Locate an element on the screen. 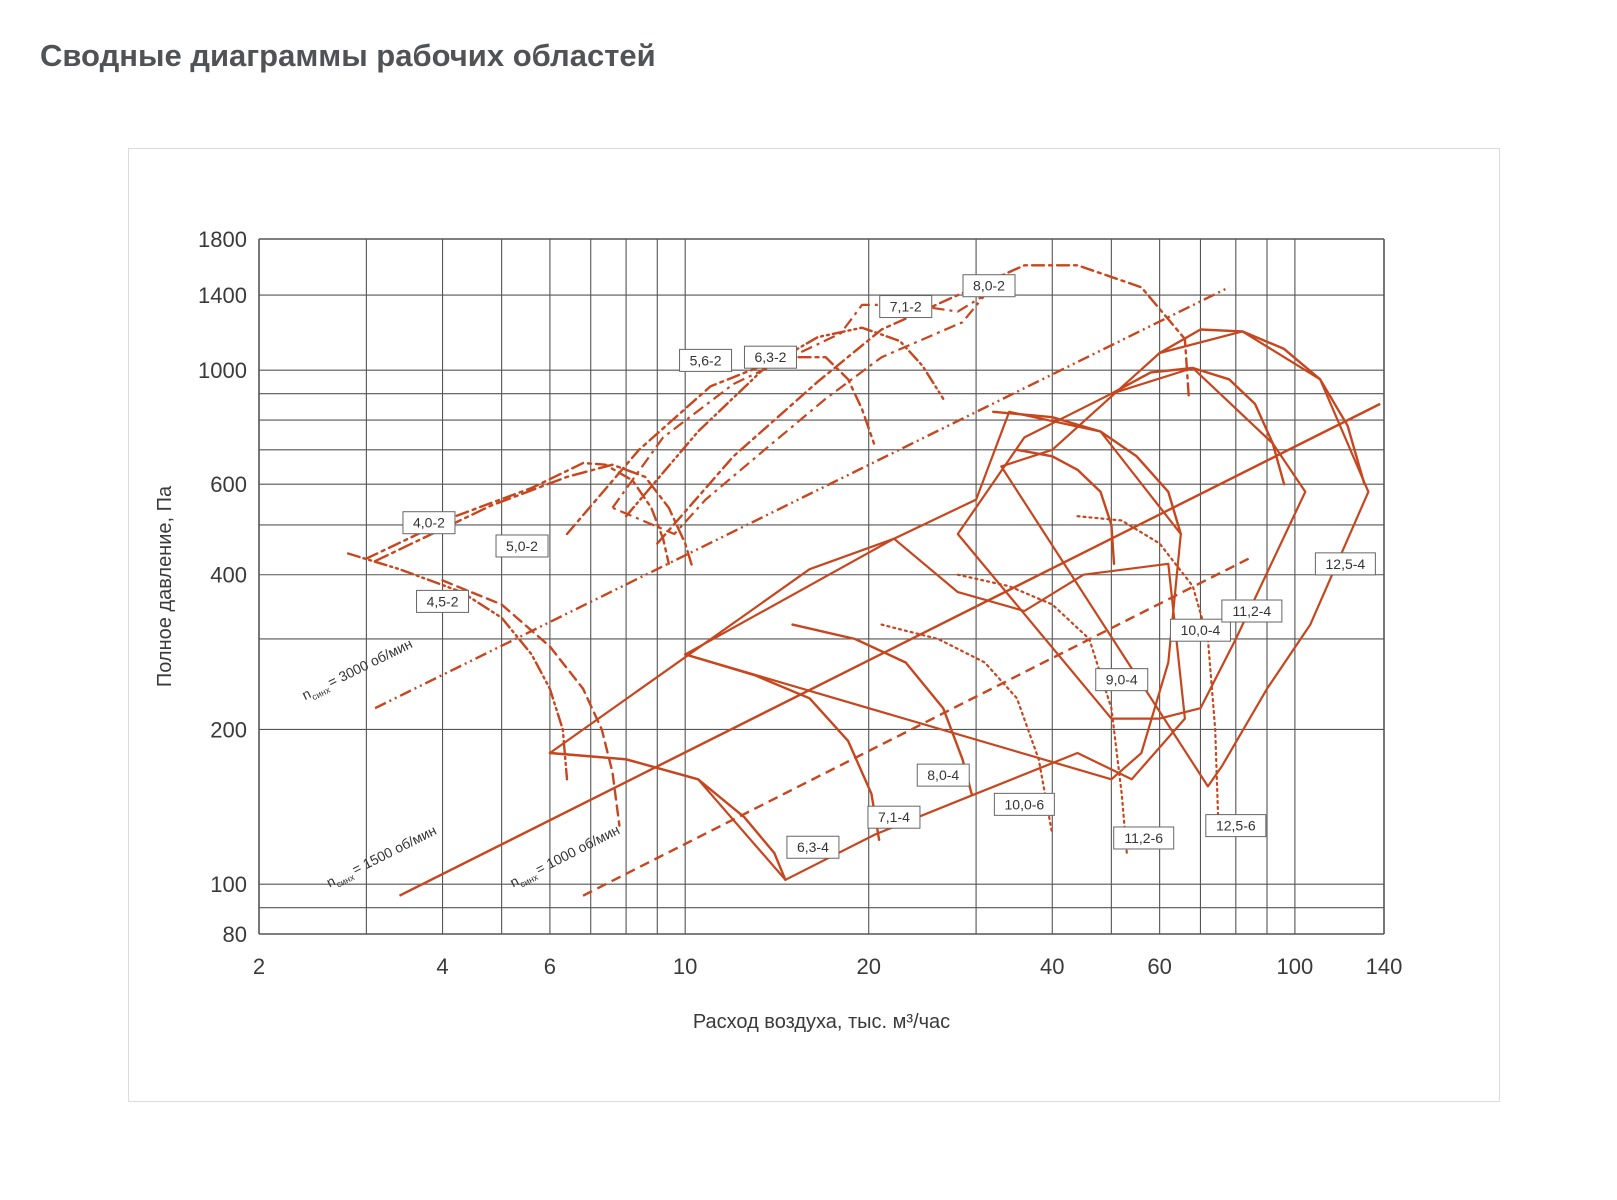  page-title: Сводные диаграммы рабочих областей is located at coordinates (348, 55).